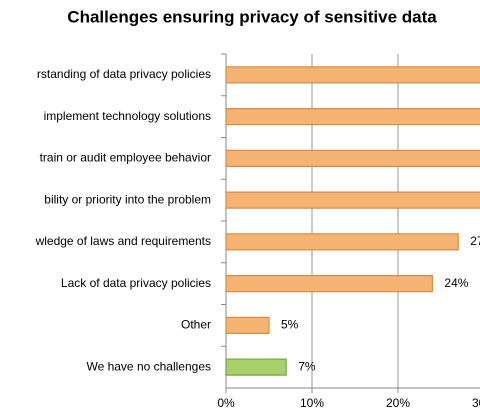 The image size is (480, 418). Describe the element at coordinates (125, 158) in the screenshot. I see `y-tick-label: train or audit employee behavior` at that location.